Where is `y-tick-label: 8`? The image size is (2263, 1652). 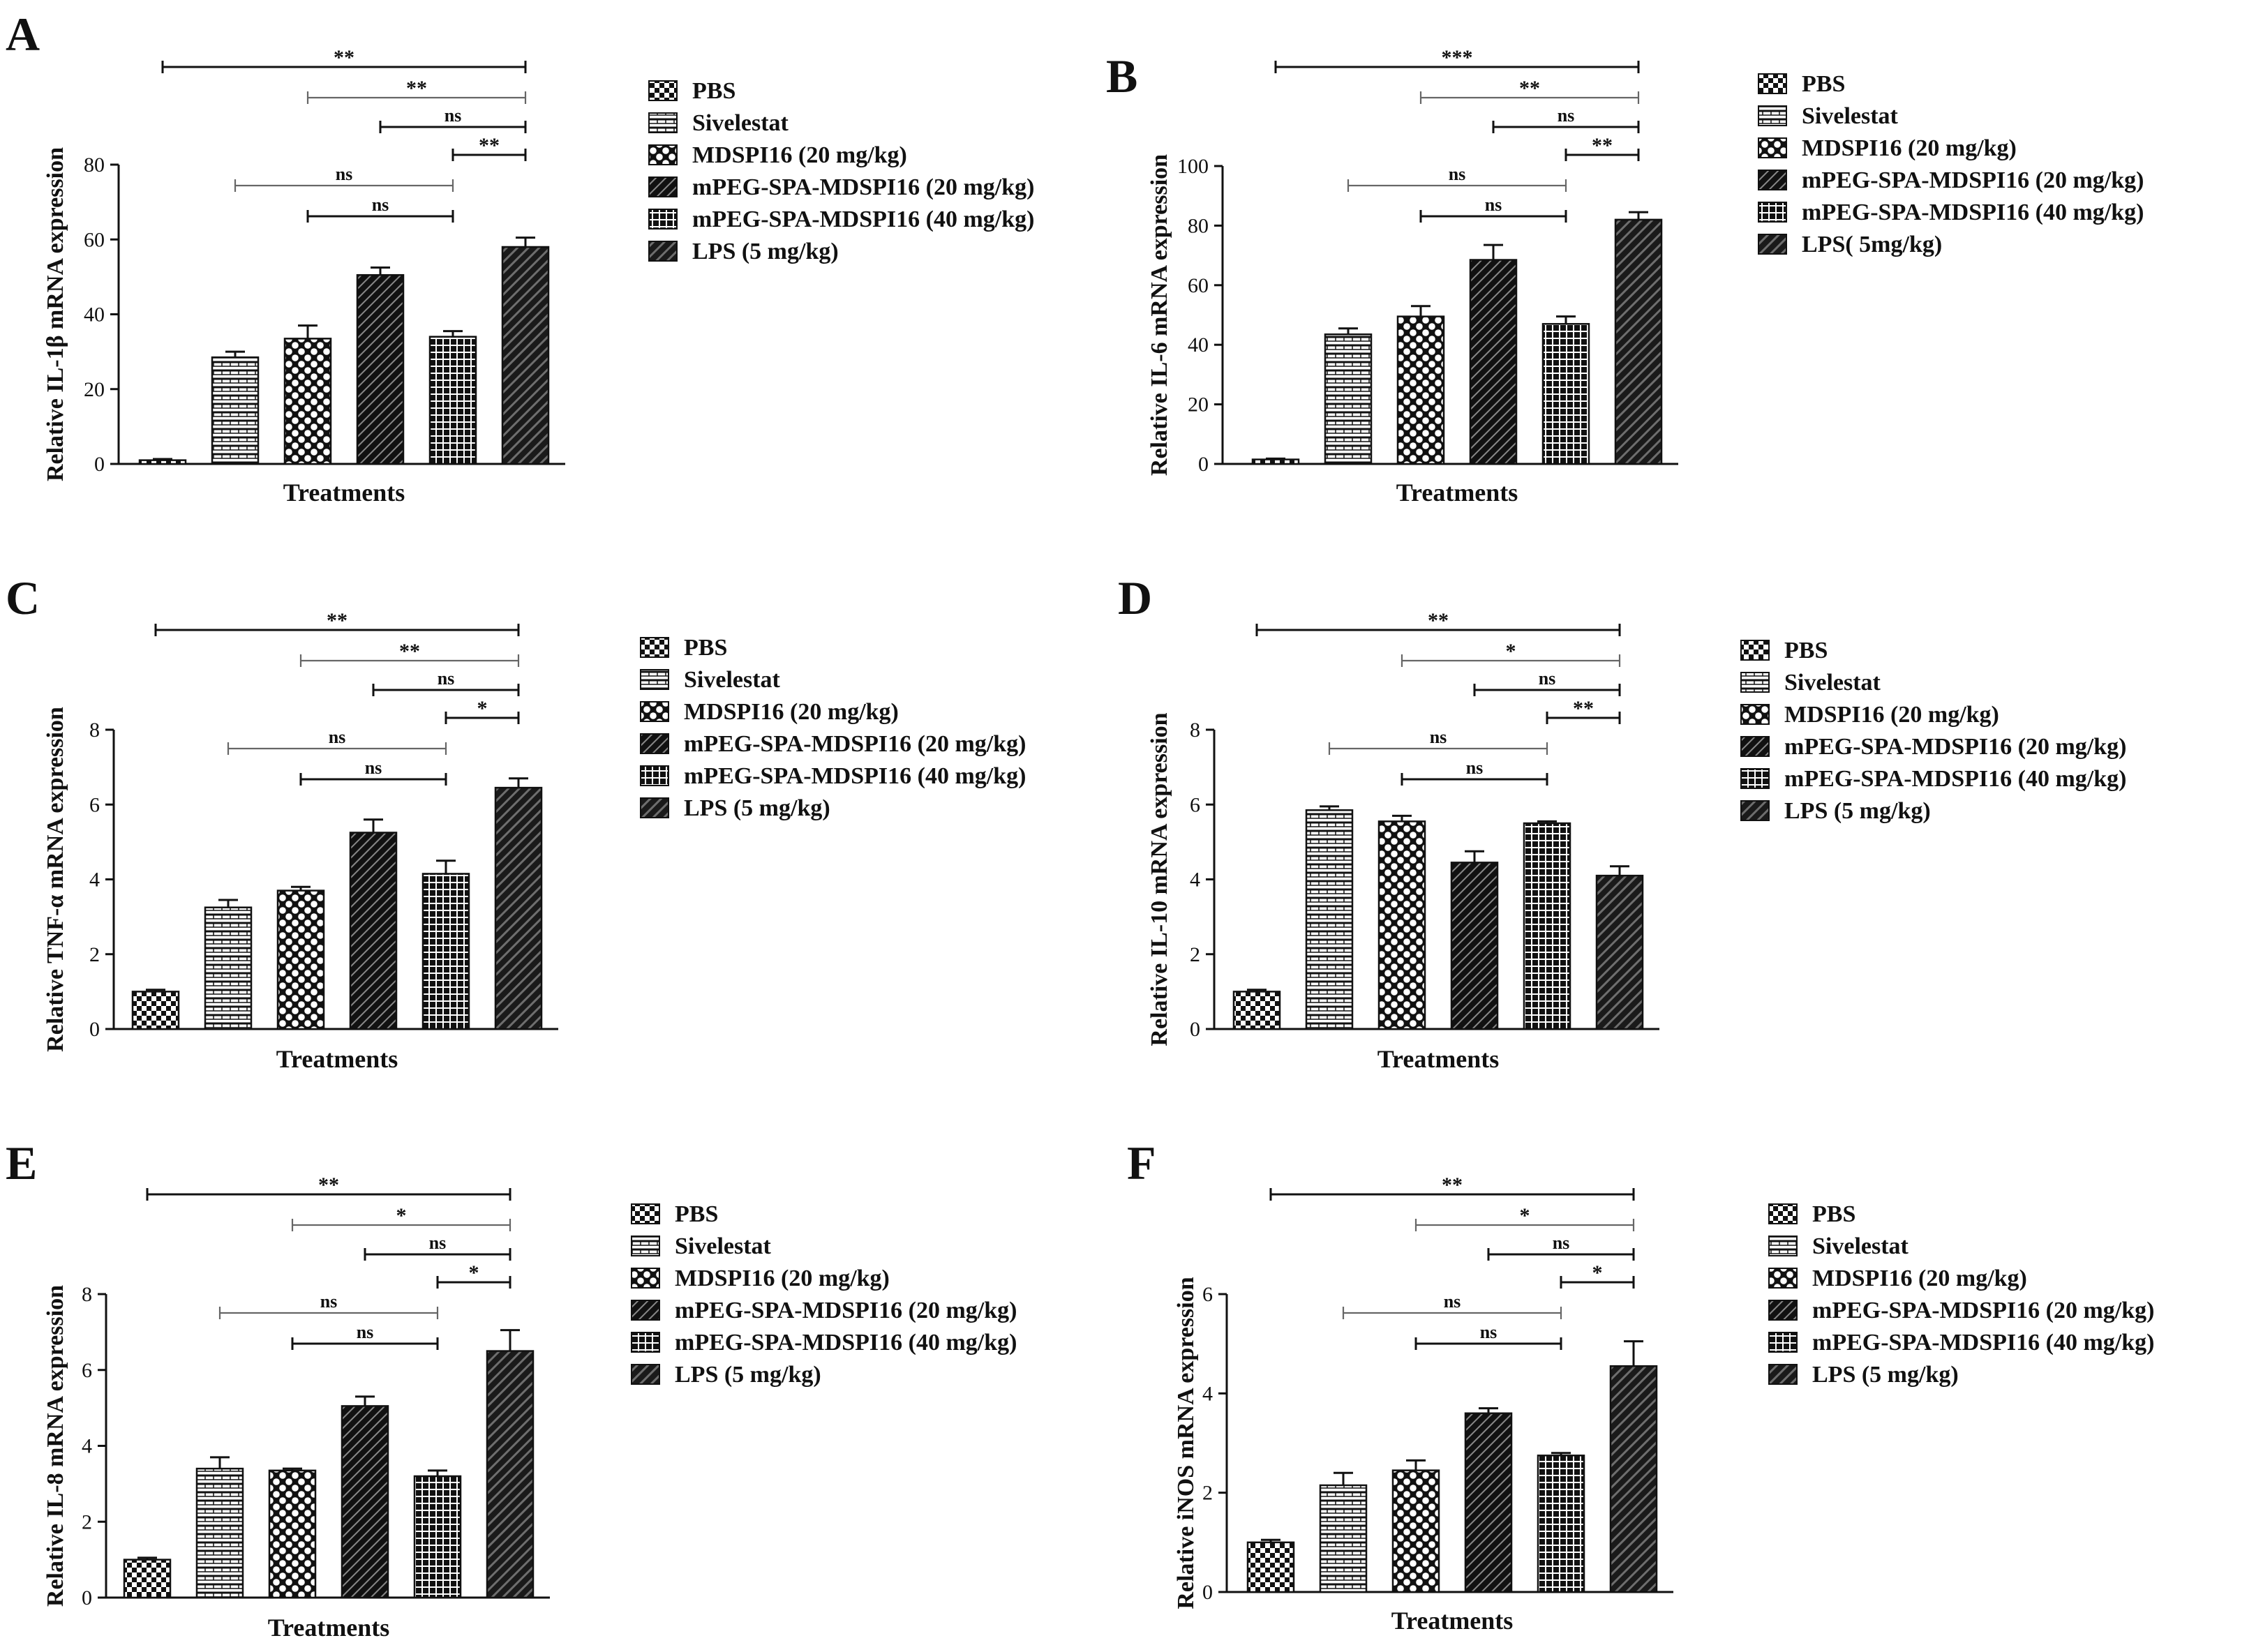
y-tick-label: 8 is located at coordinates (87, 1294).